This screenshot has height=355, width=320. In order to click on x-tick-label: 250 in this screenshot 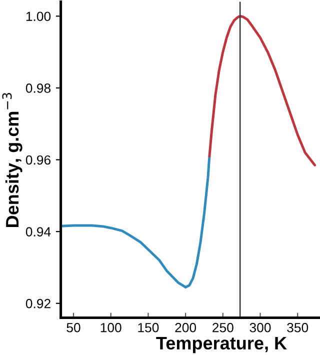, I will do `click(223, 327)`.